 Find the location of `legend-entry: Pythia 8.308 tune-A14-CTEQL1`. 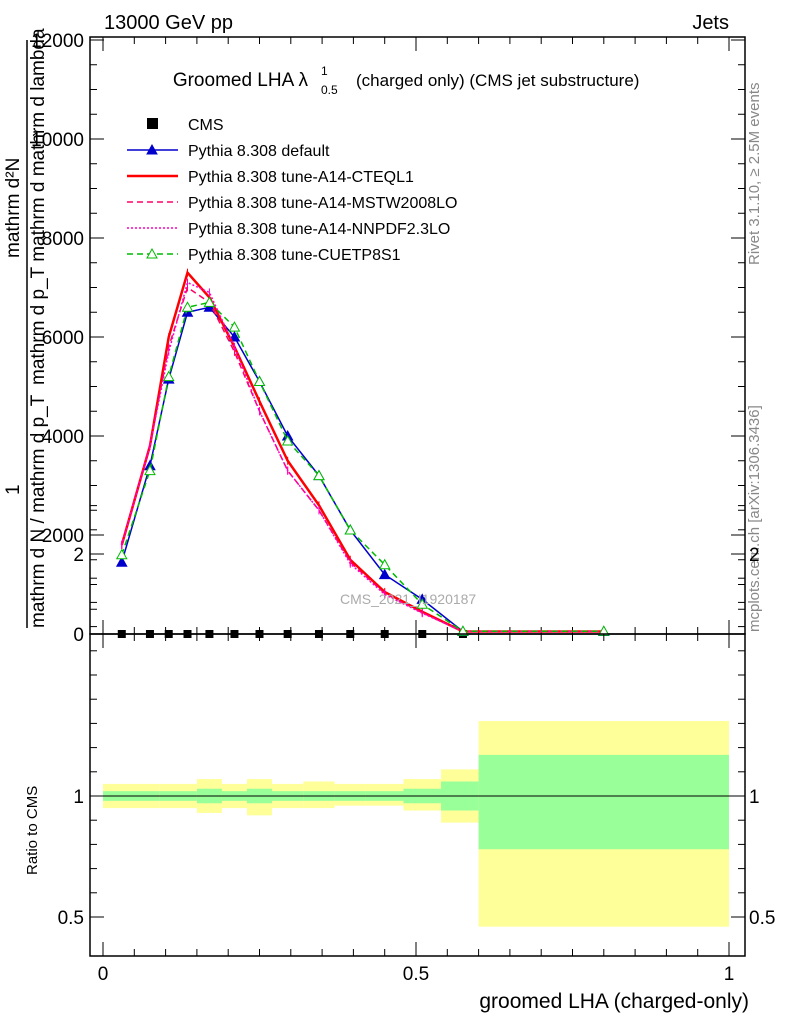

legend-entry: Pythia 8.308 tune-A14-CTEQL1 is located at coordinates (270, 177).